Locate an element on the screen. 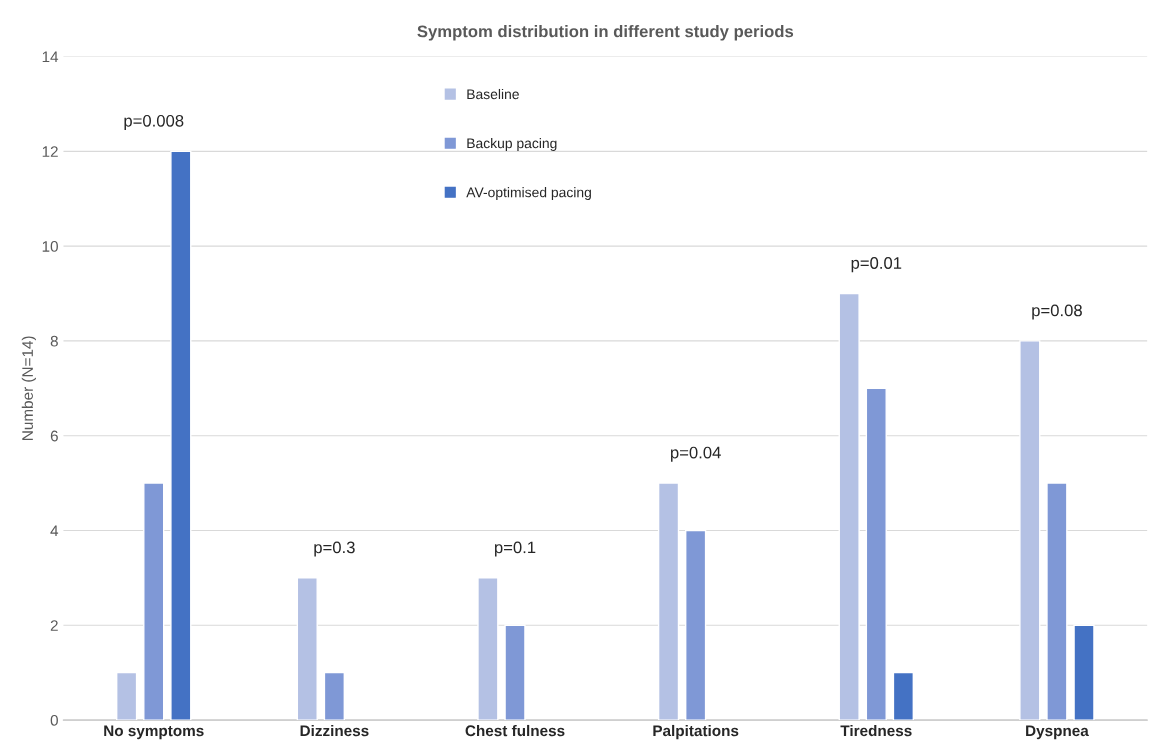 This screenshot has height=754, width=1153. x-tick-label: Tiredness is located at coordinates (876, 730).